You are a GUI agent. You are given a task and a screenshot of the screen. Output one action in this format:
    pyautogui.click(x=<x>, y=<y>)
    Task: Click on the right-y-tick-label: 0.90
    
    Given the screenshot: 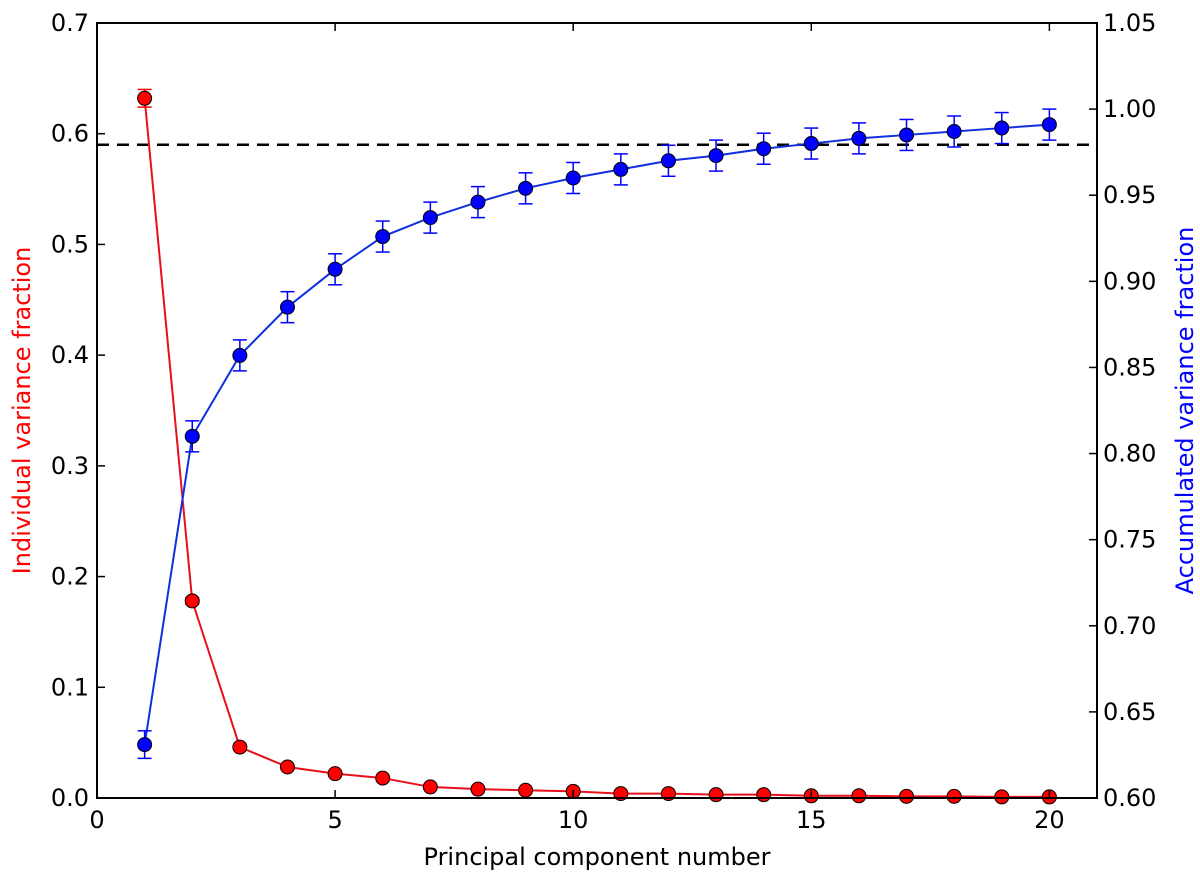 What is the action you would take?
    pyautogui.click(x=1129, y=281)
    